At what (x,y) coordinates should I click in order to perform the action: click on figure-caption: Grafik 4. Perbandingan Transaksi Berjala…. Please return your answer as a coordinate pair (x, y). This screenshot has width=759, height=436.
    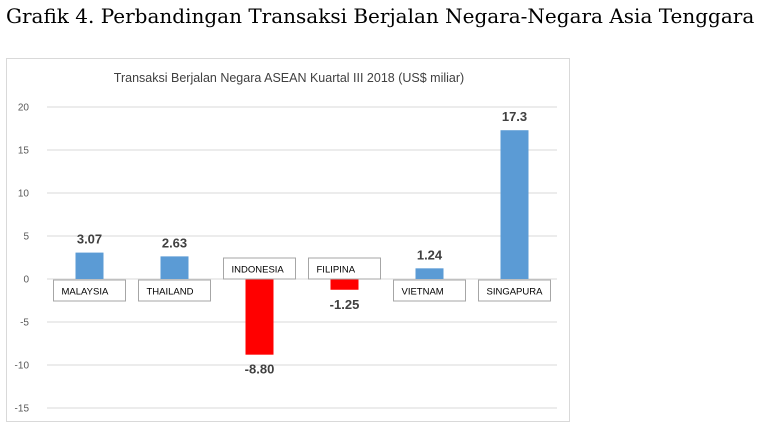
    Looking at the image, I should click on (380, 16).